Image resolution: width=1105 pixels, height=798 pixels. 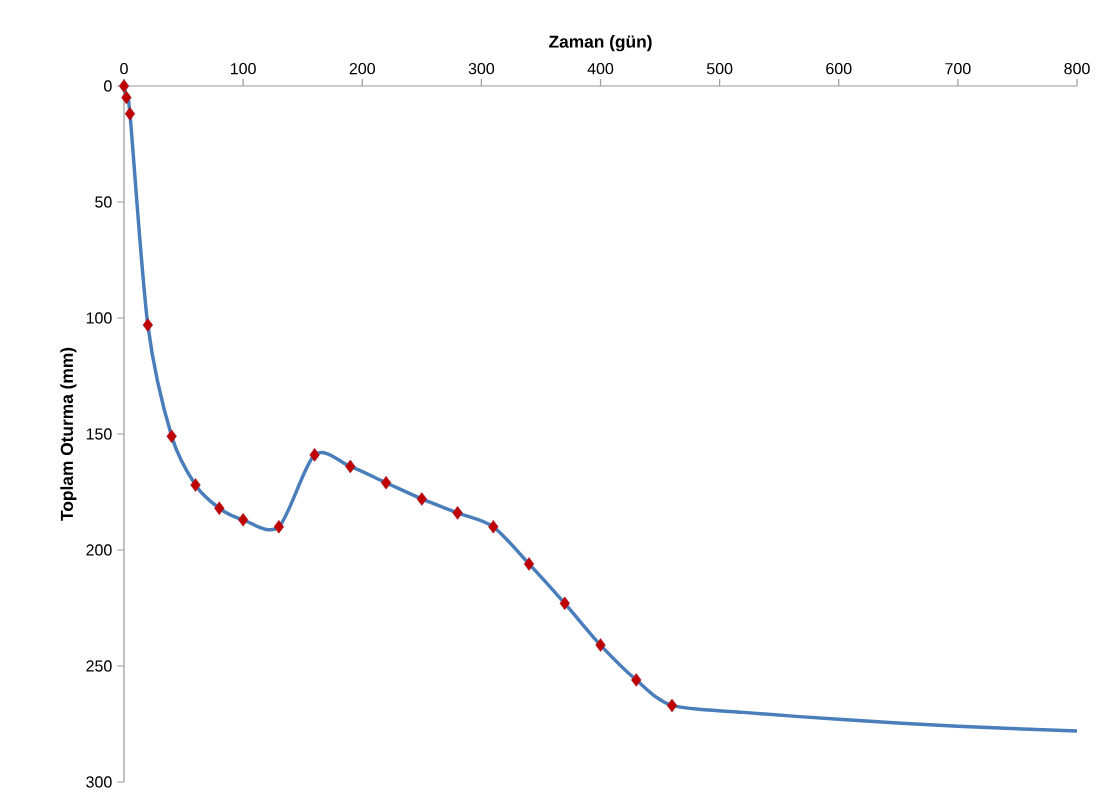 What do you see at coordinates (124, 68) in the screenshot?
I see `x-tick-label: 0` at bounding box center [124, 68].